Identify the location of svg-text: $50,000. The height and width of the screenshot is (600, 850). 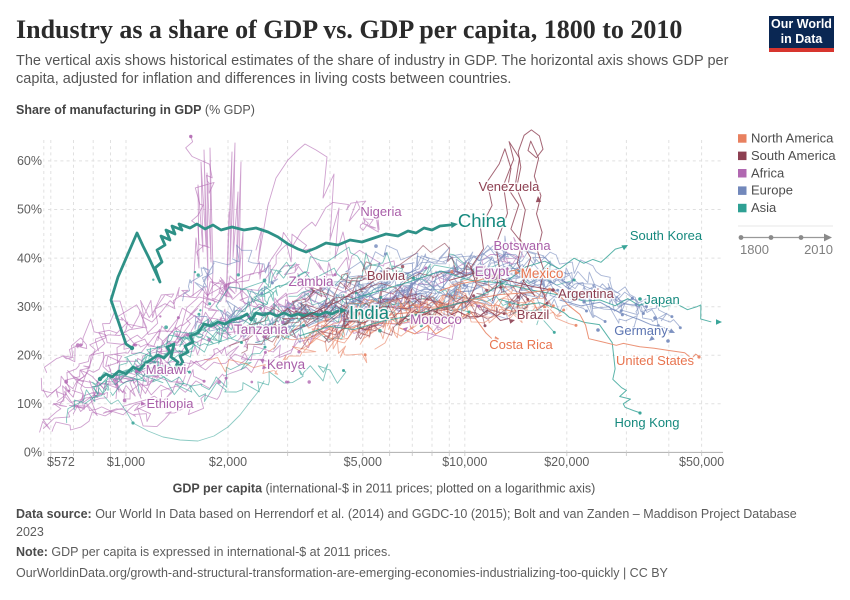
(701, 462).